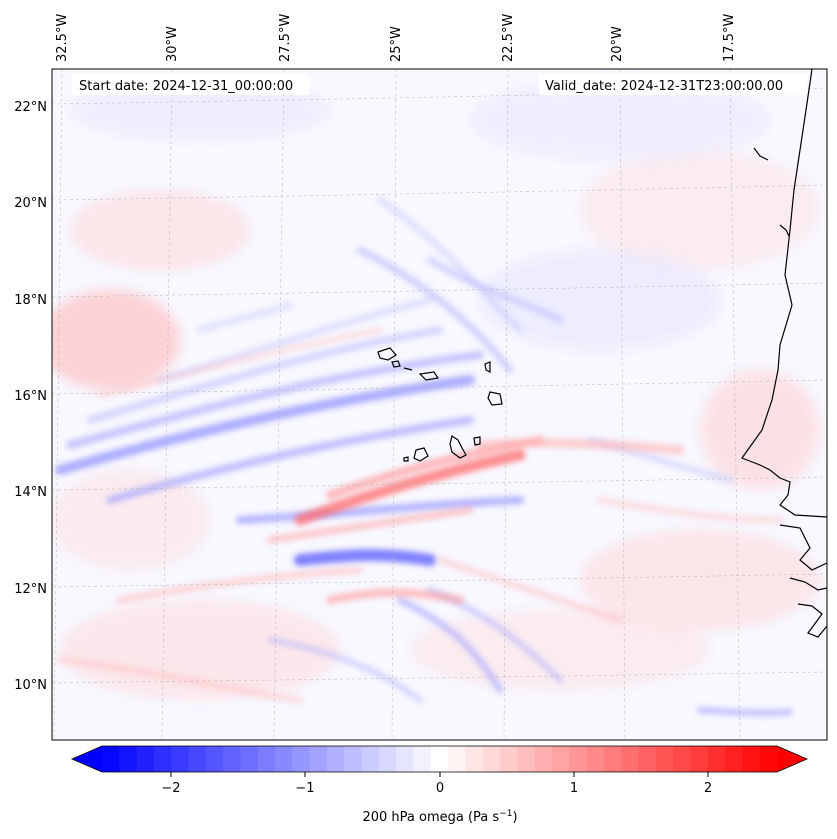 This screenshot has height=839, width=837. I want to click on coastline-cape-verde, so click(440, 404).